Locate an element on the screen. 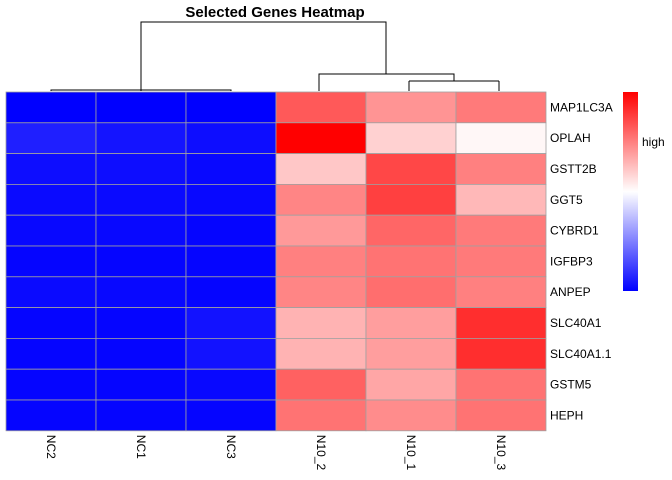 The width and height of the screenshot is (672, 480). row-label: GGT5 is located at coordinates (566, 200).